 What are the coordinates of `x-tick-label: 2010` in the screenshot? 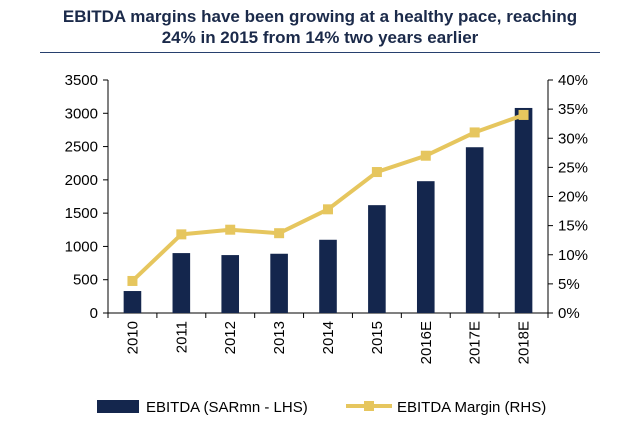 It's located at (132, 337).